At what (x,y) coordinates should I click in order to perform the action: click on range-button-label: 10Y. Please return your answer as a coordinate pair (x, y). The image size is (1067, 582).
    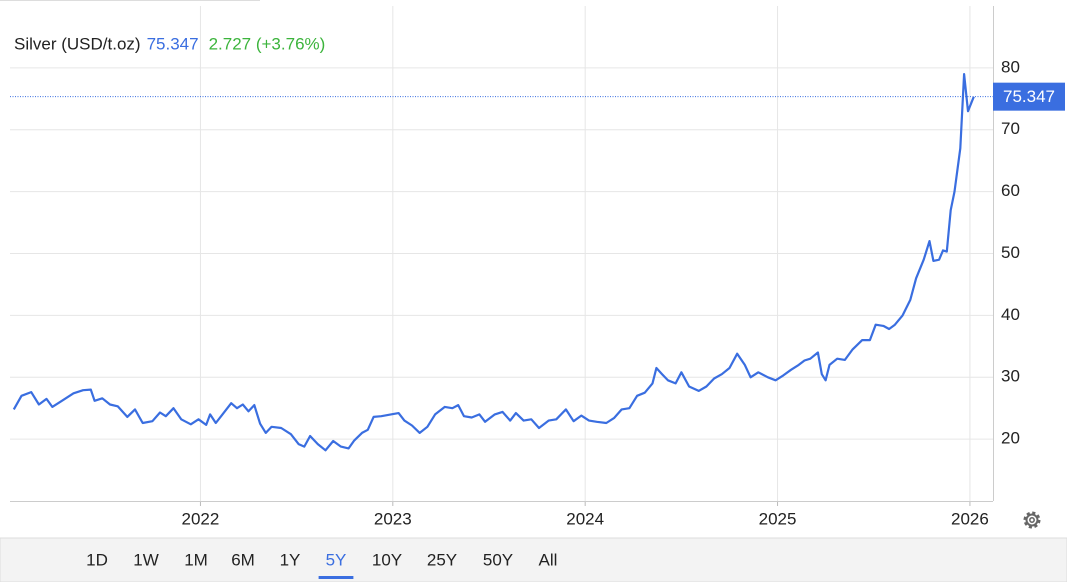
    Looking at the image, I should click on (387, 559).